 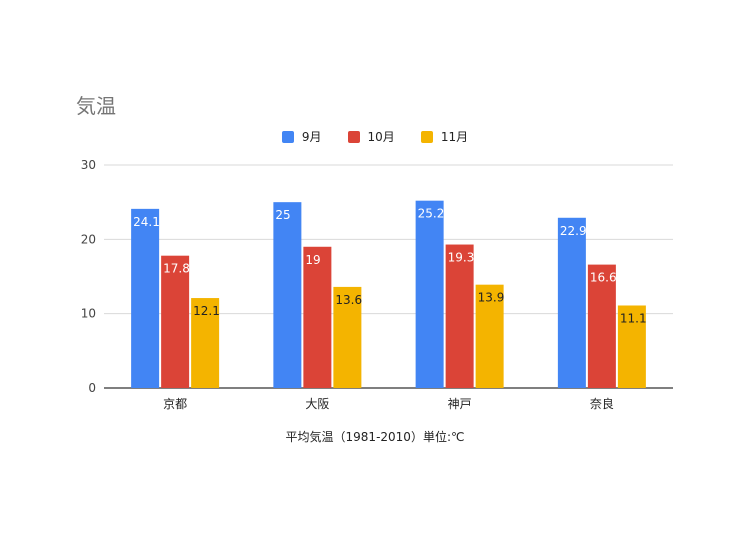 What do you see at coordinates (633, 318) in the screenshot?
I see `data-label: 11.1` at bounding box center [633, 318].